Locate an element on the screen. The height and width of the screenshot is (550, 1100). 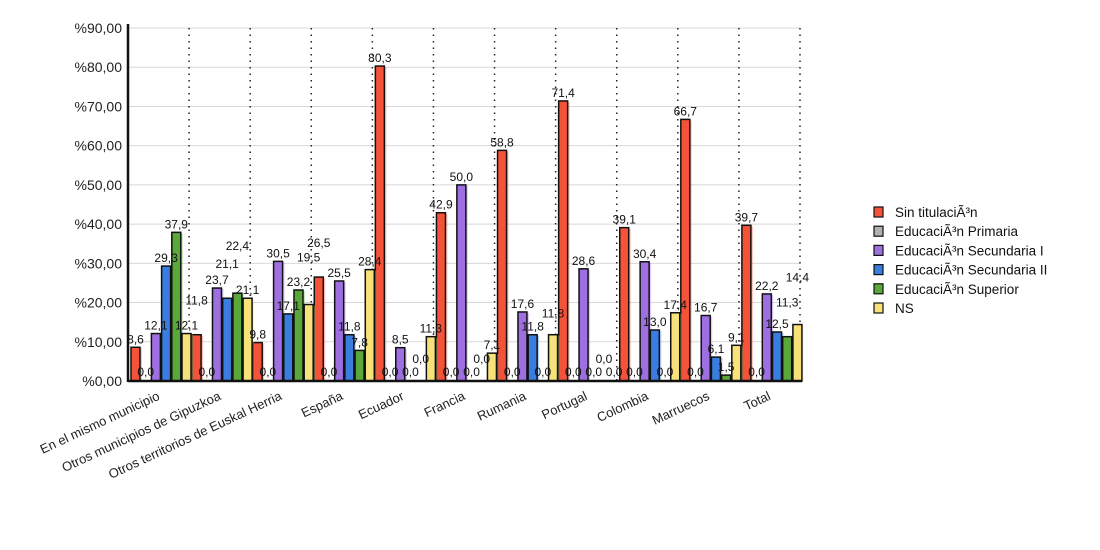
data-label: 16,7 is located at coordinates (706, 307).